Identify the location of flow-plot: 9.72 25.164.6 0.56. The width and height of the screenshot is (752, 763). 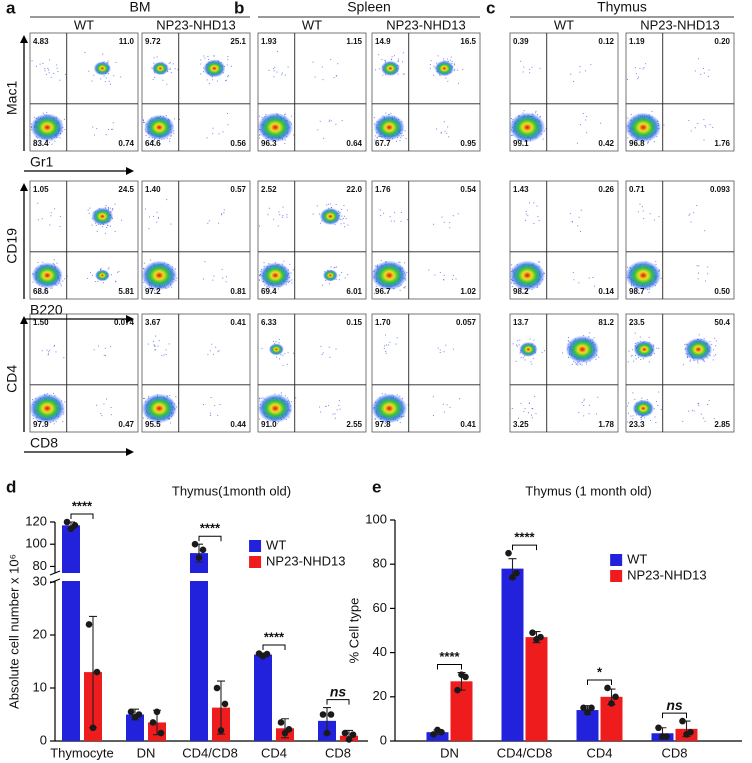
(196, 92).